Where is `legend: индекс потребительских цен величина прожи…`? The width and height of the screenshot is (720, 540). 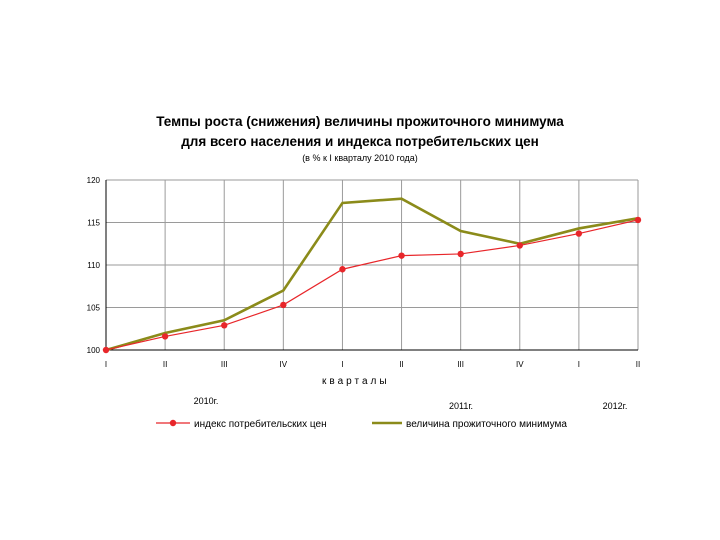
legend: индекс потребительских цен величина прожи… is located at coordinates (361, 424).